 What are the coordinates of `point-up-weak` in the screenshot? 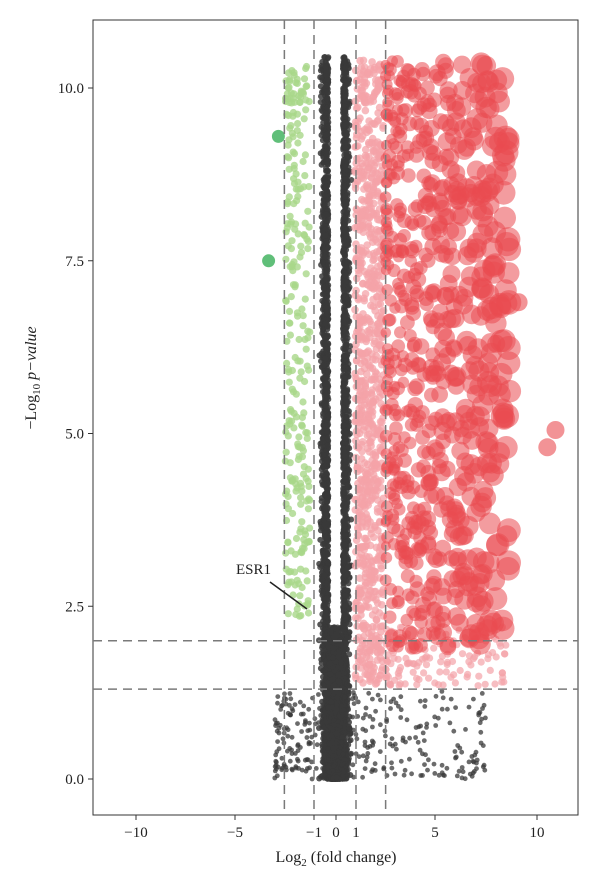 It's located at (377, 297).